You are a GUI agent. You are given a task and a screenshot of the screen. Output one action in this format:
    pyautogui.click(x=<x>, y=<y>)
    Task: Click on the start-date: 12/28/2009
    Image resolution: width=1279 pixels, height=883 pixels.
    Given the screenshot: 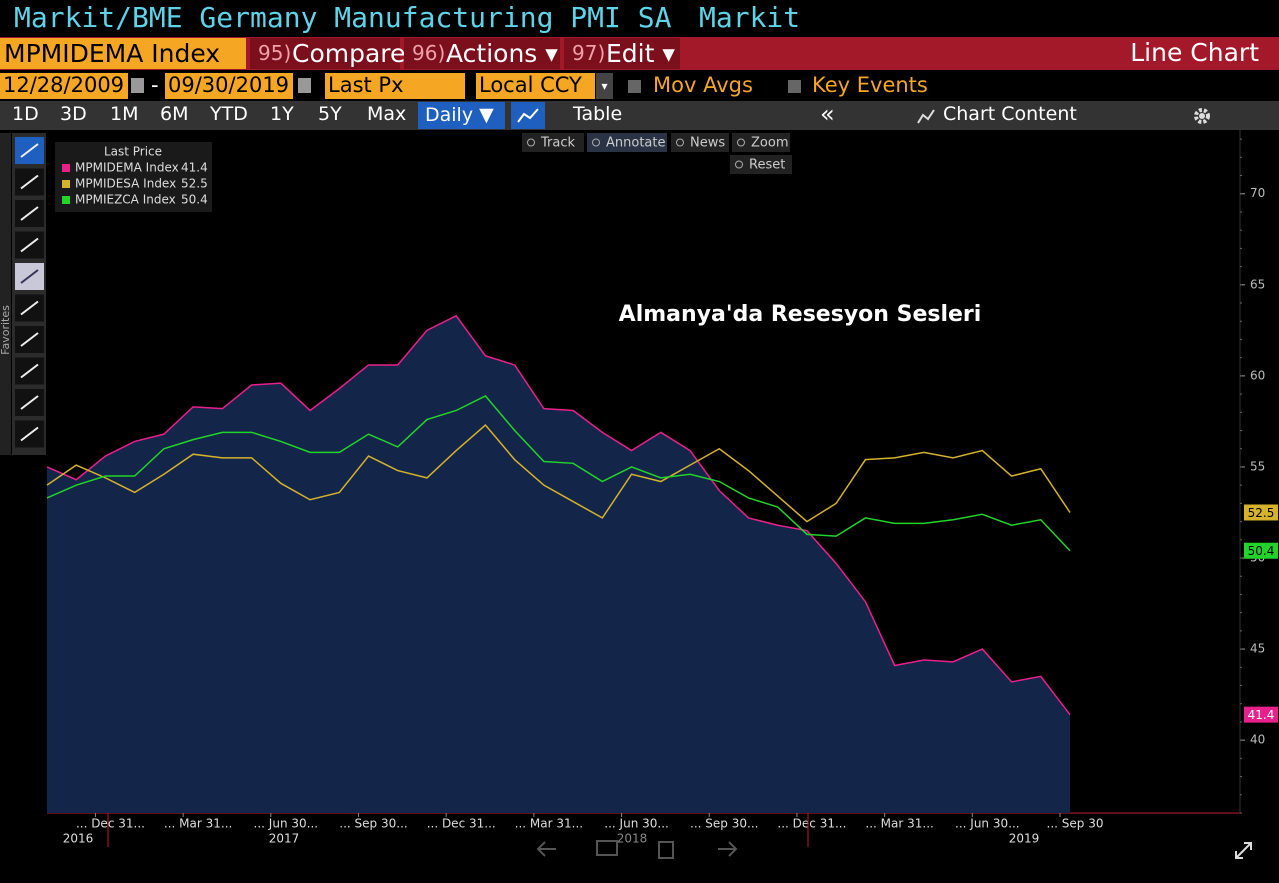 What is the action you would take?
    pyautogui.click(x=64, y=86)
    